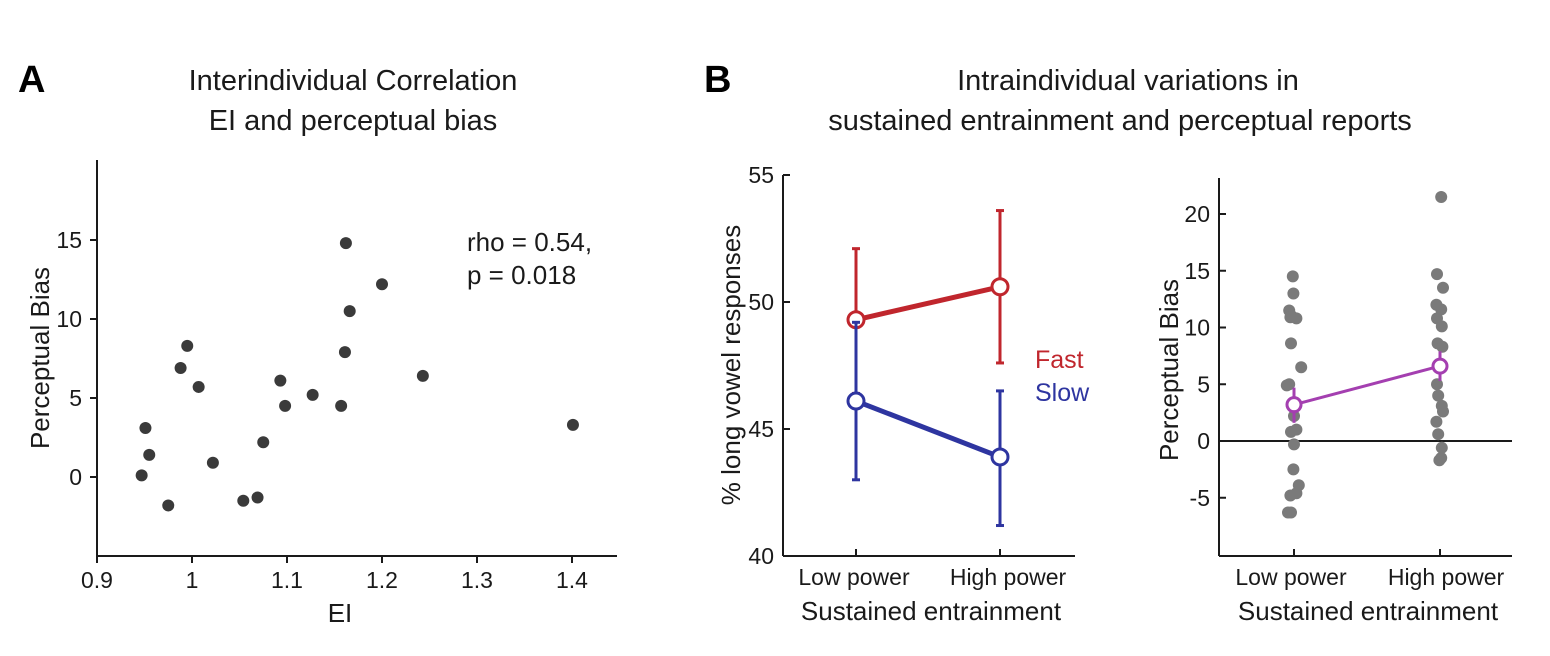 The image size is (1550, 656). I want to click on panel-b-left-xlabel: Sustained entrainment, so click(931, 611).